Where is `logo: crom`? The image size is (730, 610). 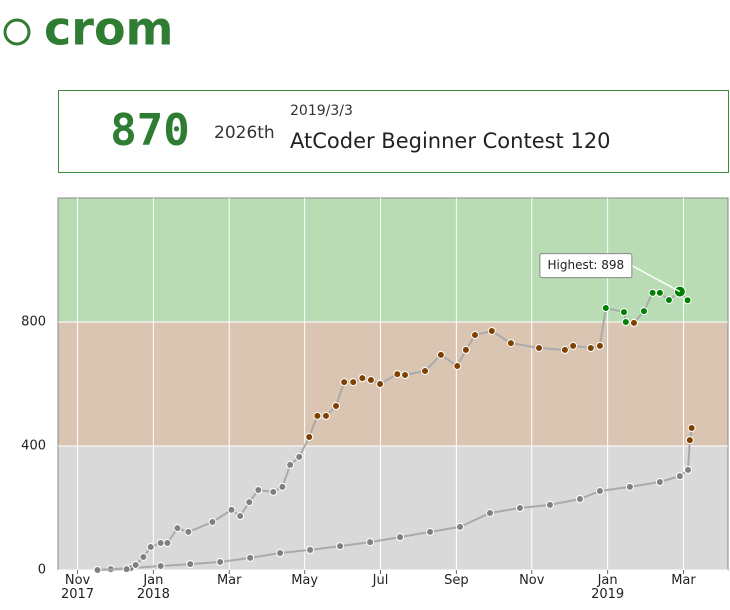
logo: crom is located at coordinates (109, 29).